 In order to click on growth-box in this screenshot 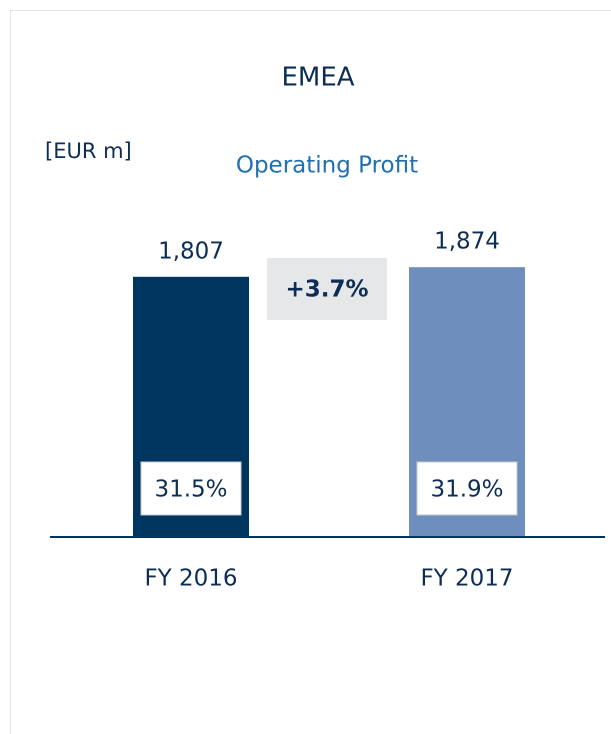, I will do `click(327, 289)`.